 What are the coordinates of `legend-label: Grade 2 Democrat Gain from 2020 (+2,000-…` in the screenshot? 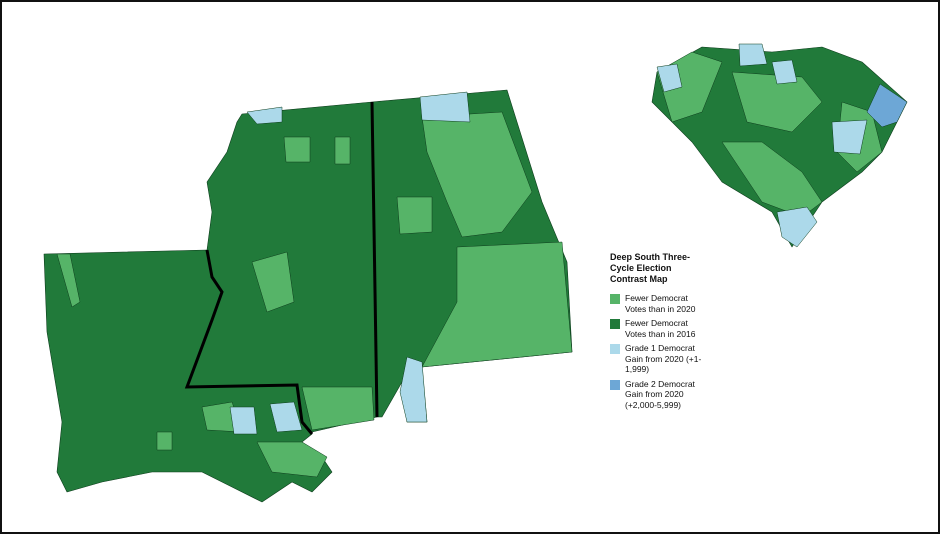 It's located at (660, 394).